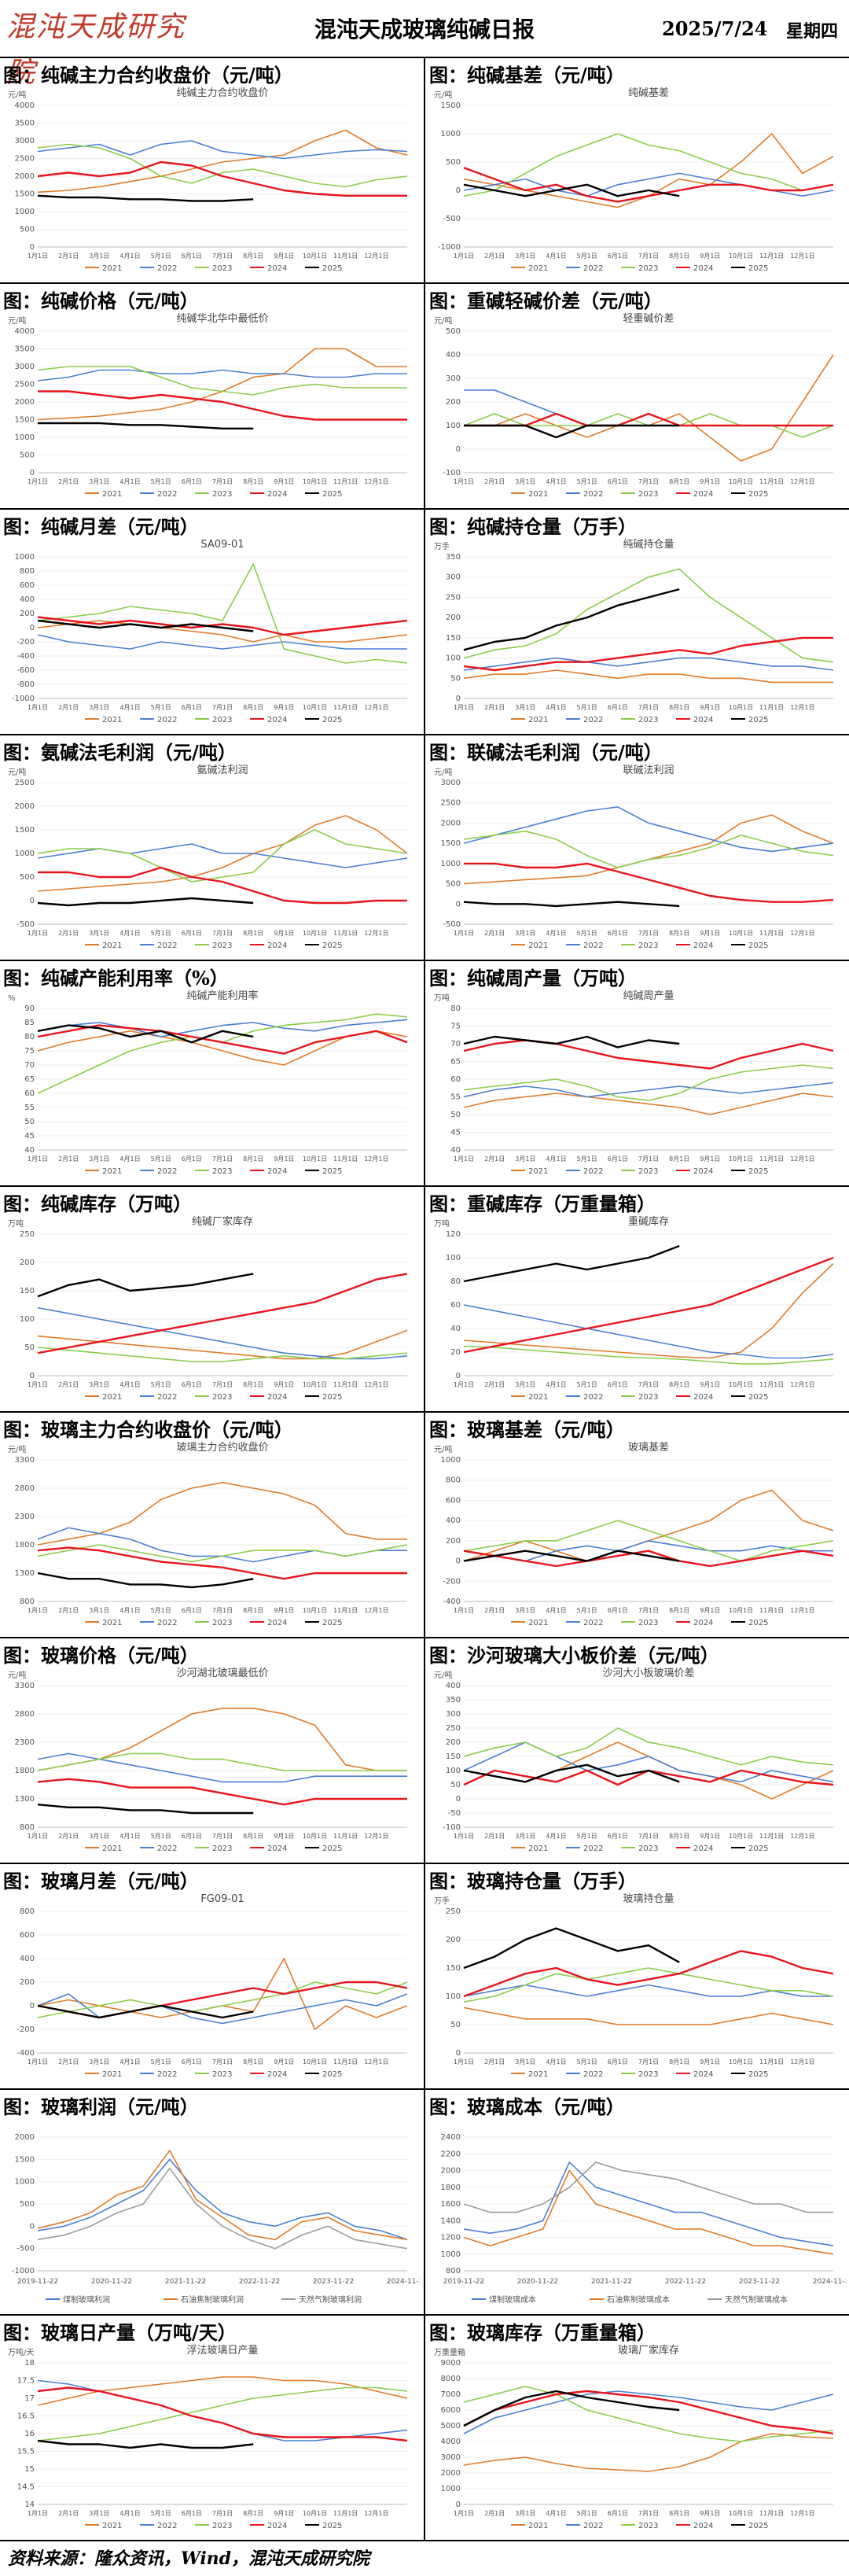  I want to click on y-tick-label: 2500, so click(25, 783).